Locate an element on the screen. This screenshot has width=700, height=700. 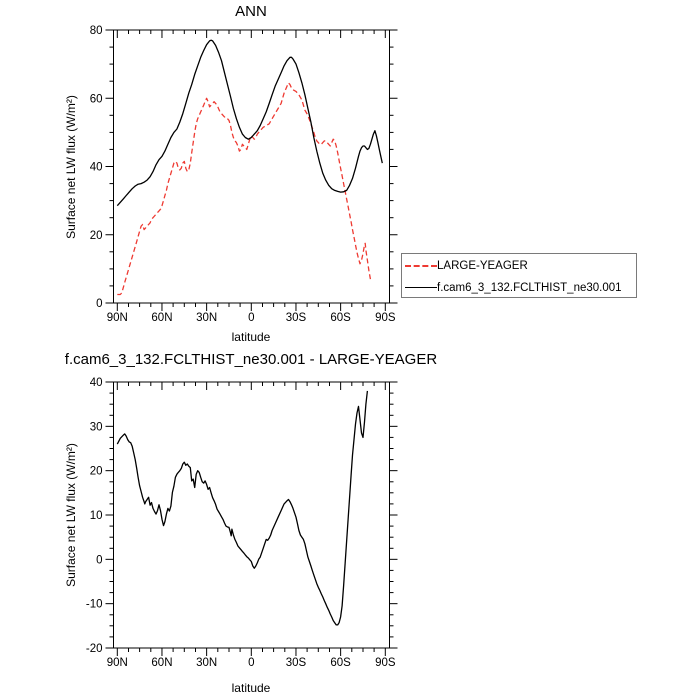
bottom-x-tick-label: 90S is located at coordinates (385, 663).